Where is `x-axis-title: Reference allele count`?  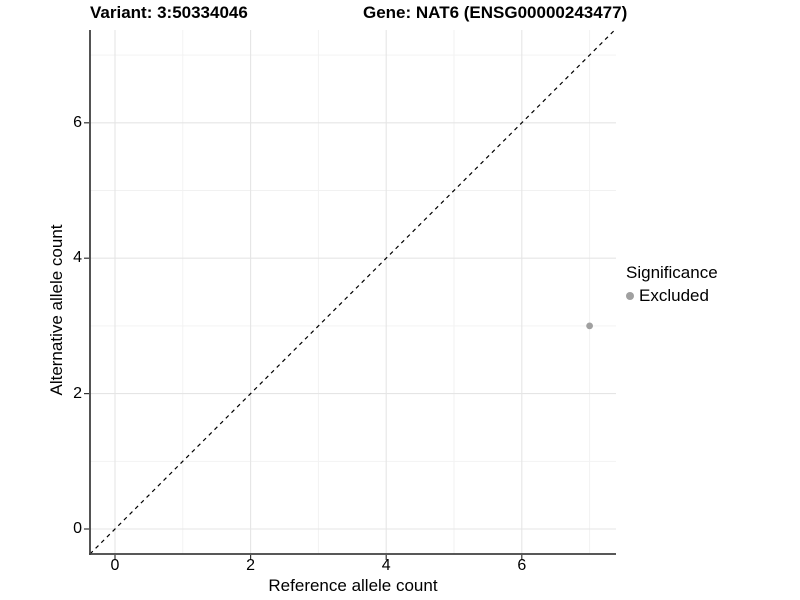
x-axis-title: Reference allele count is located at coordinates (353, 585).